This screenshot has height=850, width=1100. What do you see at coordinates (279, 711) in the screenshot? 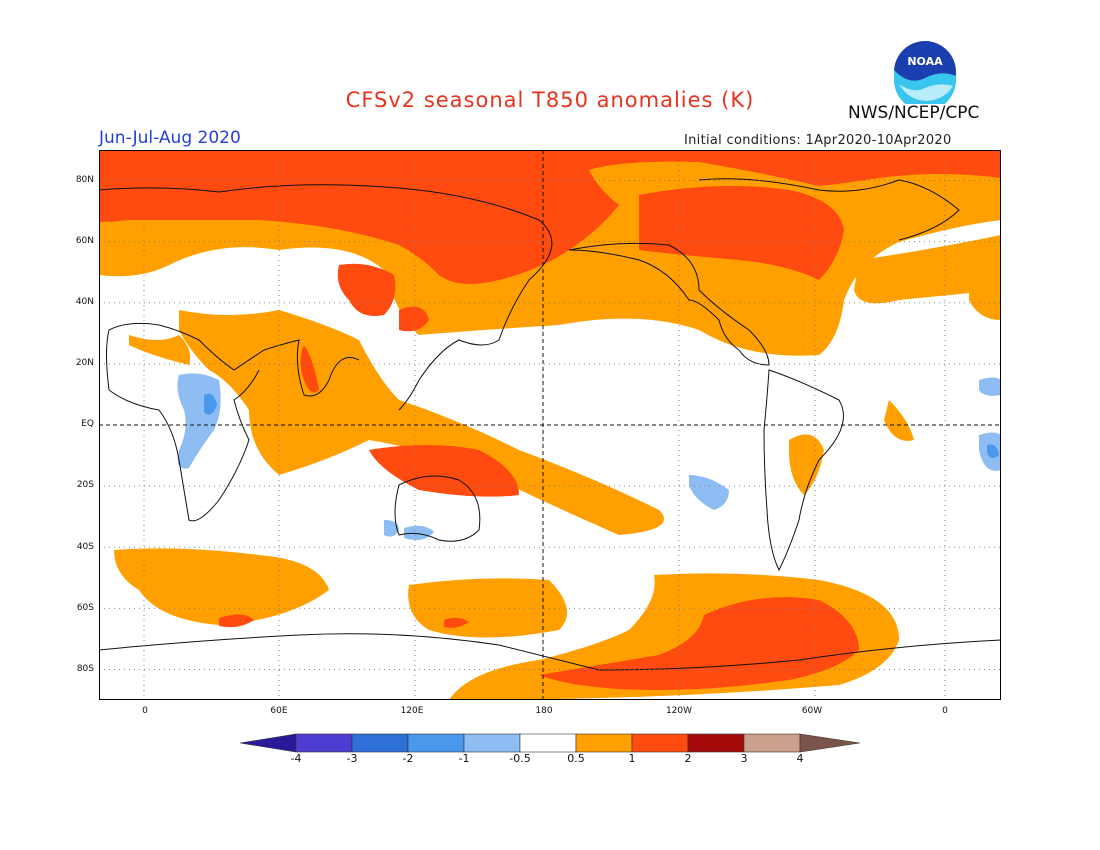
I see `lon-label-60e: 60E` at bounding box center [279, 711].